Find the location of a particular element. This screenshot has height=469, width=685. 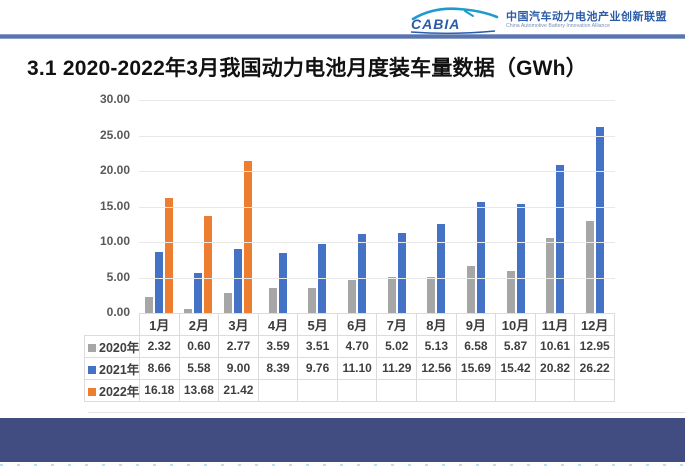

table-cell-2022年-11月 is located at coordinates (555, 390).